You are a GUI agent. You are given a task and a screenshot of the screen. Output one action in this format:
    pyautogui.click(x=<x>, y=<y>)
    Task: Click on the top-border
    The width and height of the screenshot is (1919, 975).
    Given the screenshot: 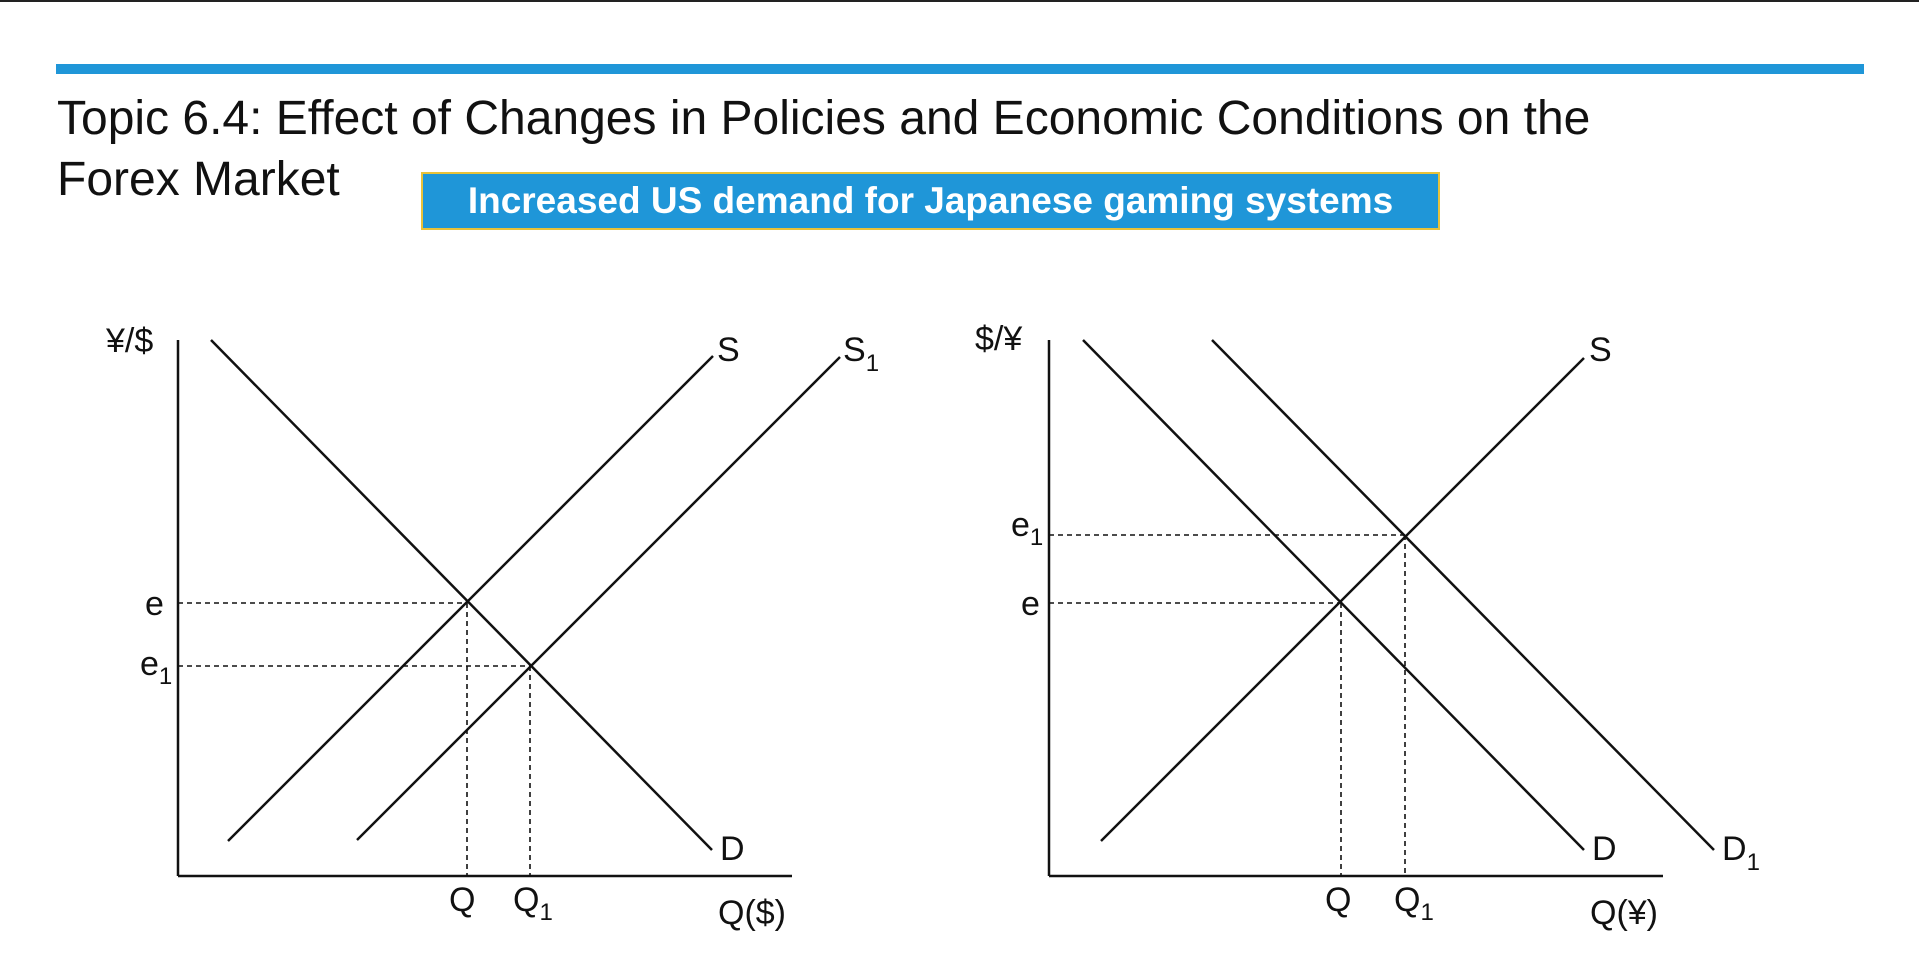 What is the action you would take?
    pyautogui.click(x=959, y=1)
    